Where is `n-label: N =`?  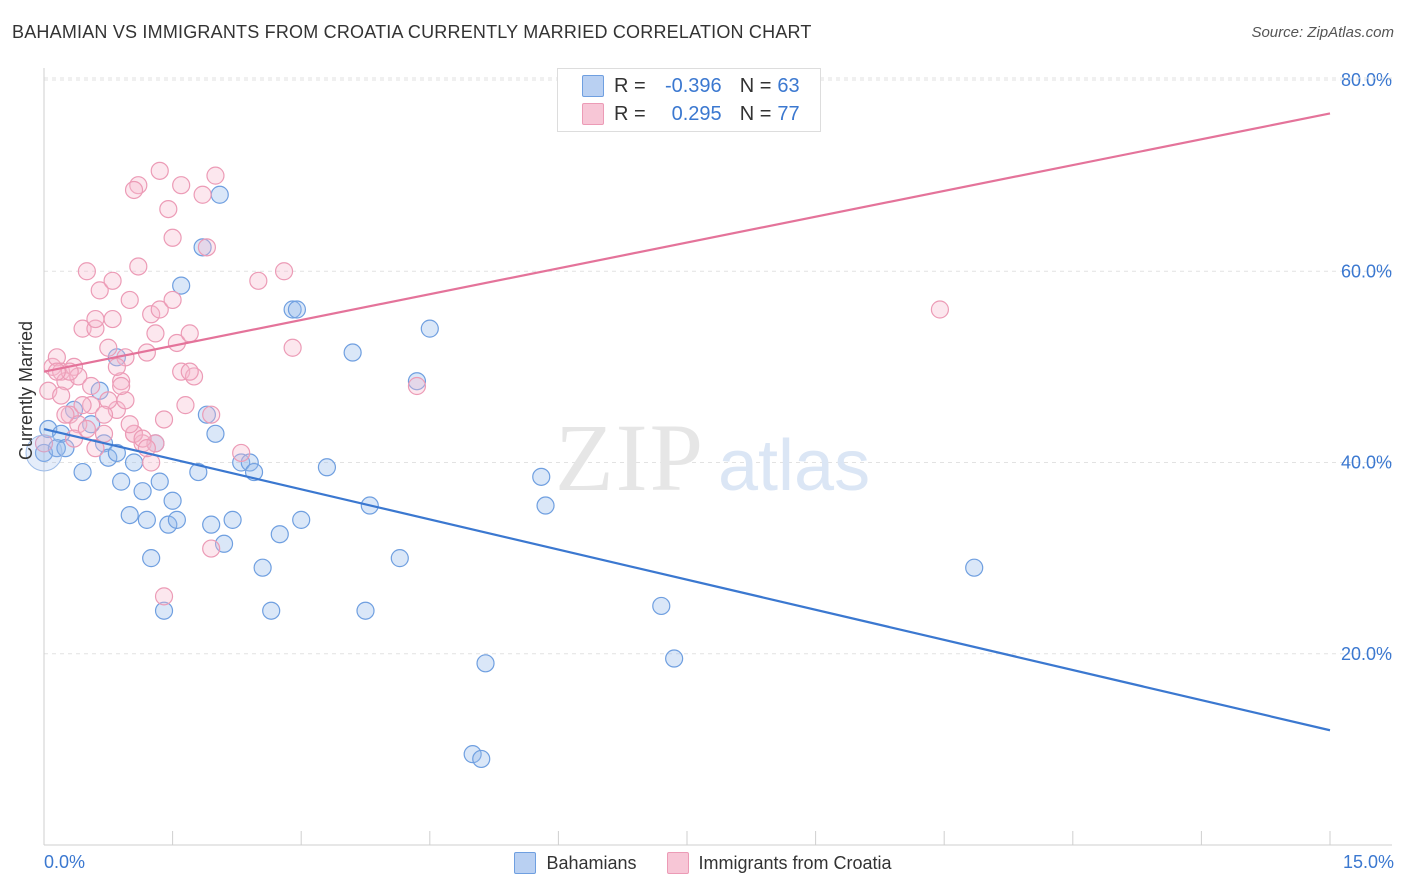
n-label: N = is located at coordinates (755, 85).